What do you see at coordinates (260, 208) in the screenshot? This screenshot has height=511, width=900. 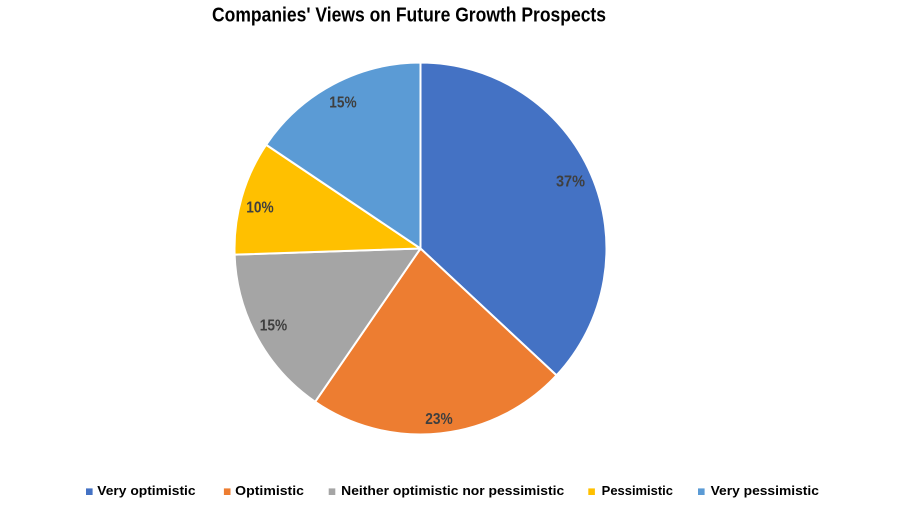 I see `svg-text: 10%` at bounding box center [260, 208].